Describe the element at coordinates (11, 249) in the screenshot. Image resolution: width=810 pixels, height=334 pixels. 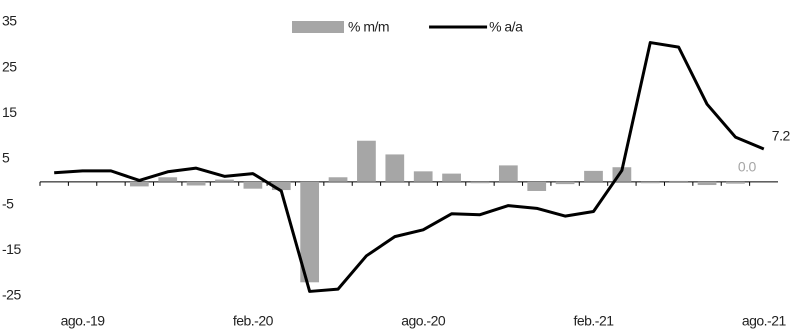
I see `y-tick-label: -15` at that location.